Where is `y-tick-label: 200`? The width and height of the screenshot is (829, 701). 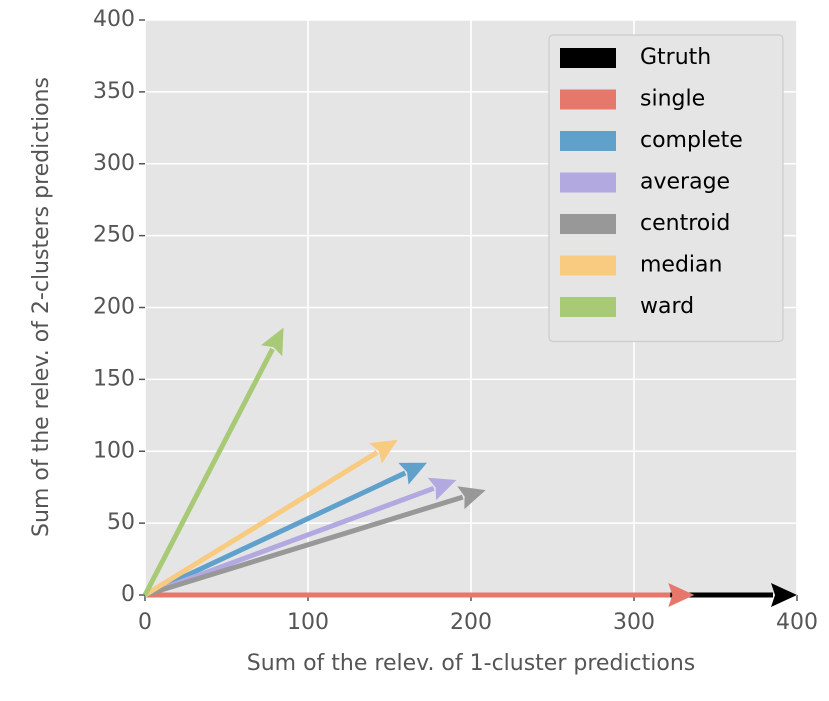 y-tick-label: 200 is located at coordinates (114, 307).